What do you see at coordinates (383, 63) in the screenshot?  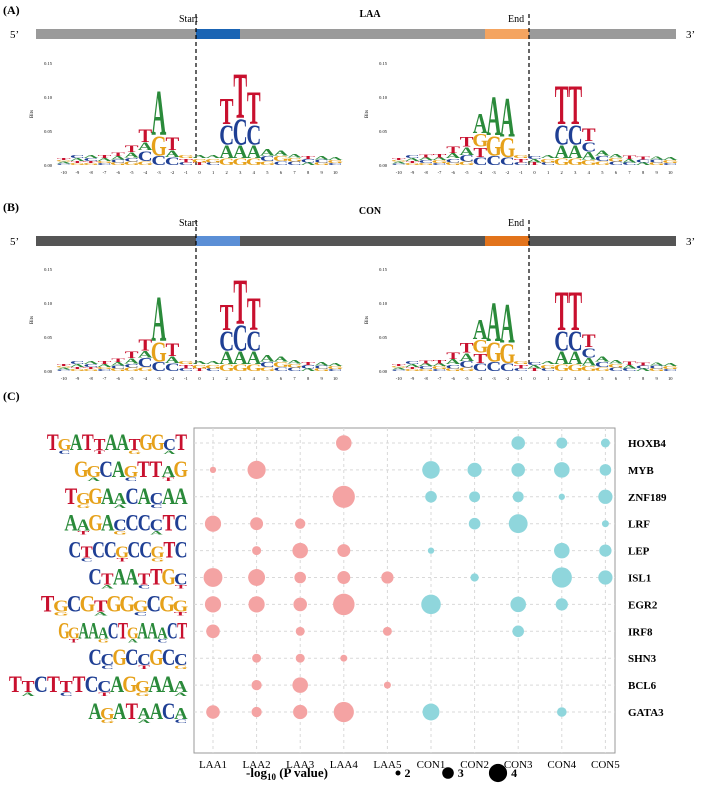 I see `logo-y-tick: 0.15` at bounding box center [383, 63].